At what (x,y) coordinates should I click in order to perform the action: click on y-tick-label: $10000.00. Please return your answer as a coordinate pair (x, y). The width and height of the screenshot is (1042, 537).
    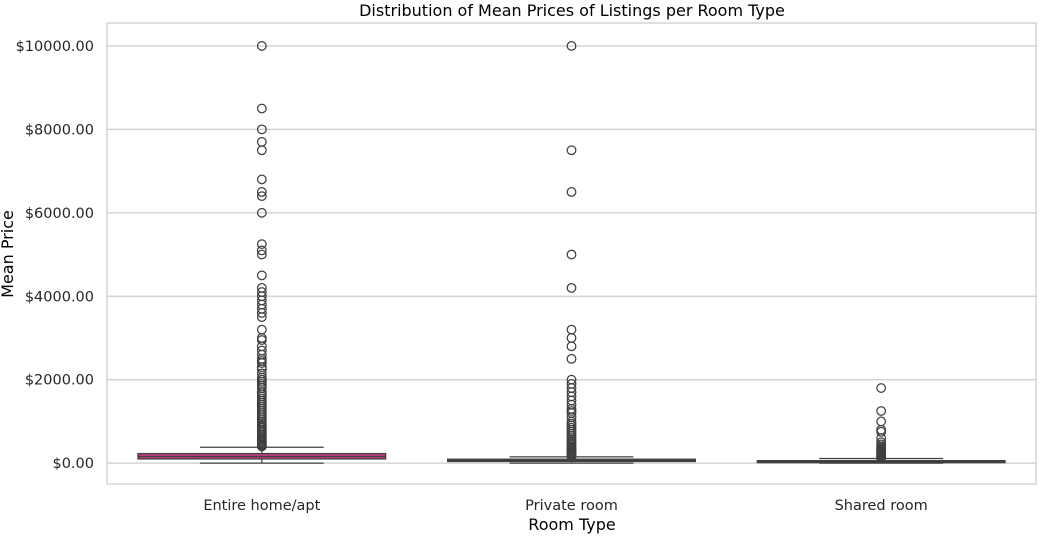
    Looking at the image, I should click on (55, 47).